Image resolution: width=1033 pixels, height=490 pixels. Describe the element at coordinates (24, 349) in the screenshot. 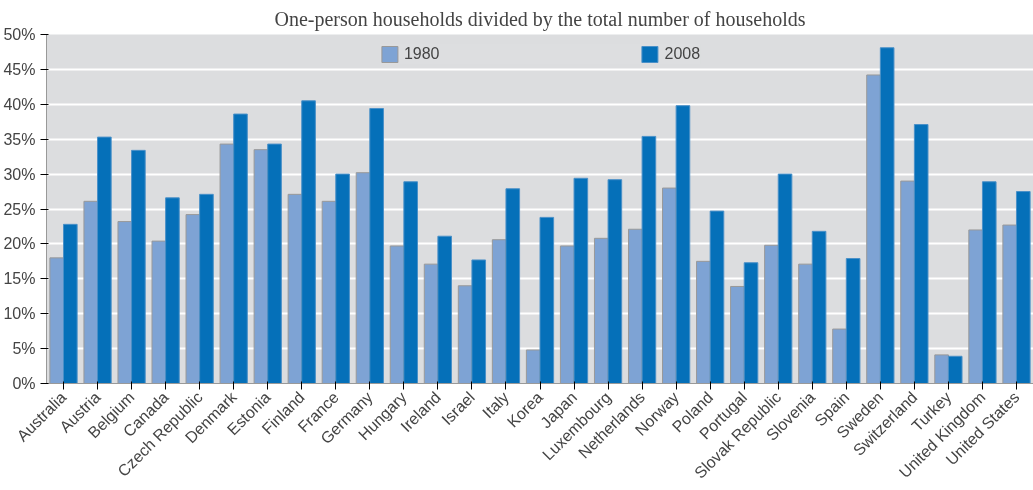

I see `y-tick-label: 5%` at that location.